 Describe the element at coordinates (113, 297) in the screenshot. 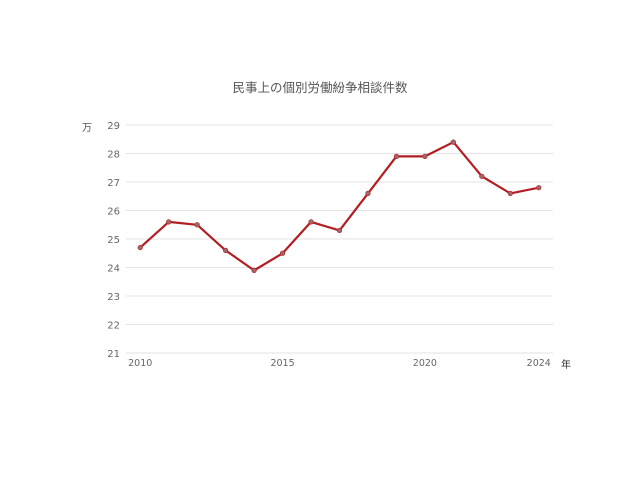

I see `y-tick-label: 23` at that location.